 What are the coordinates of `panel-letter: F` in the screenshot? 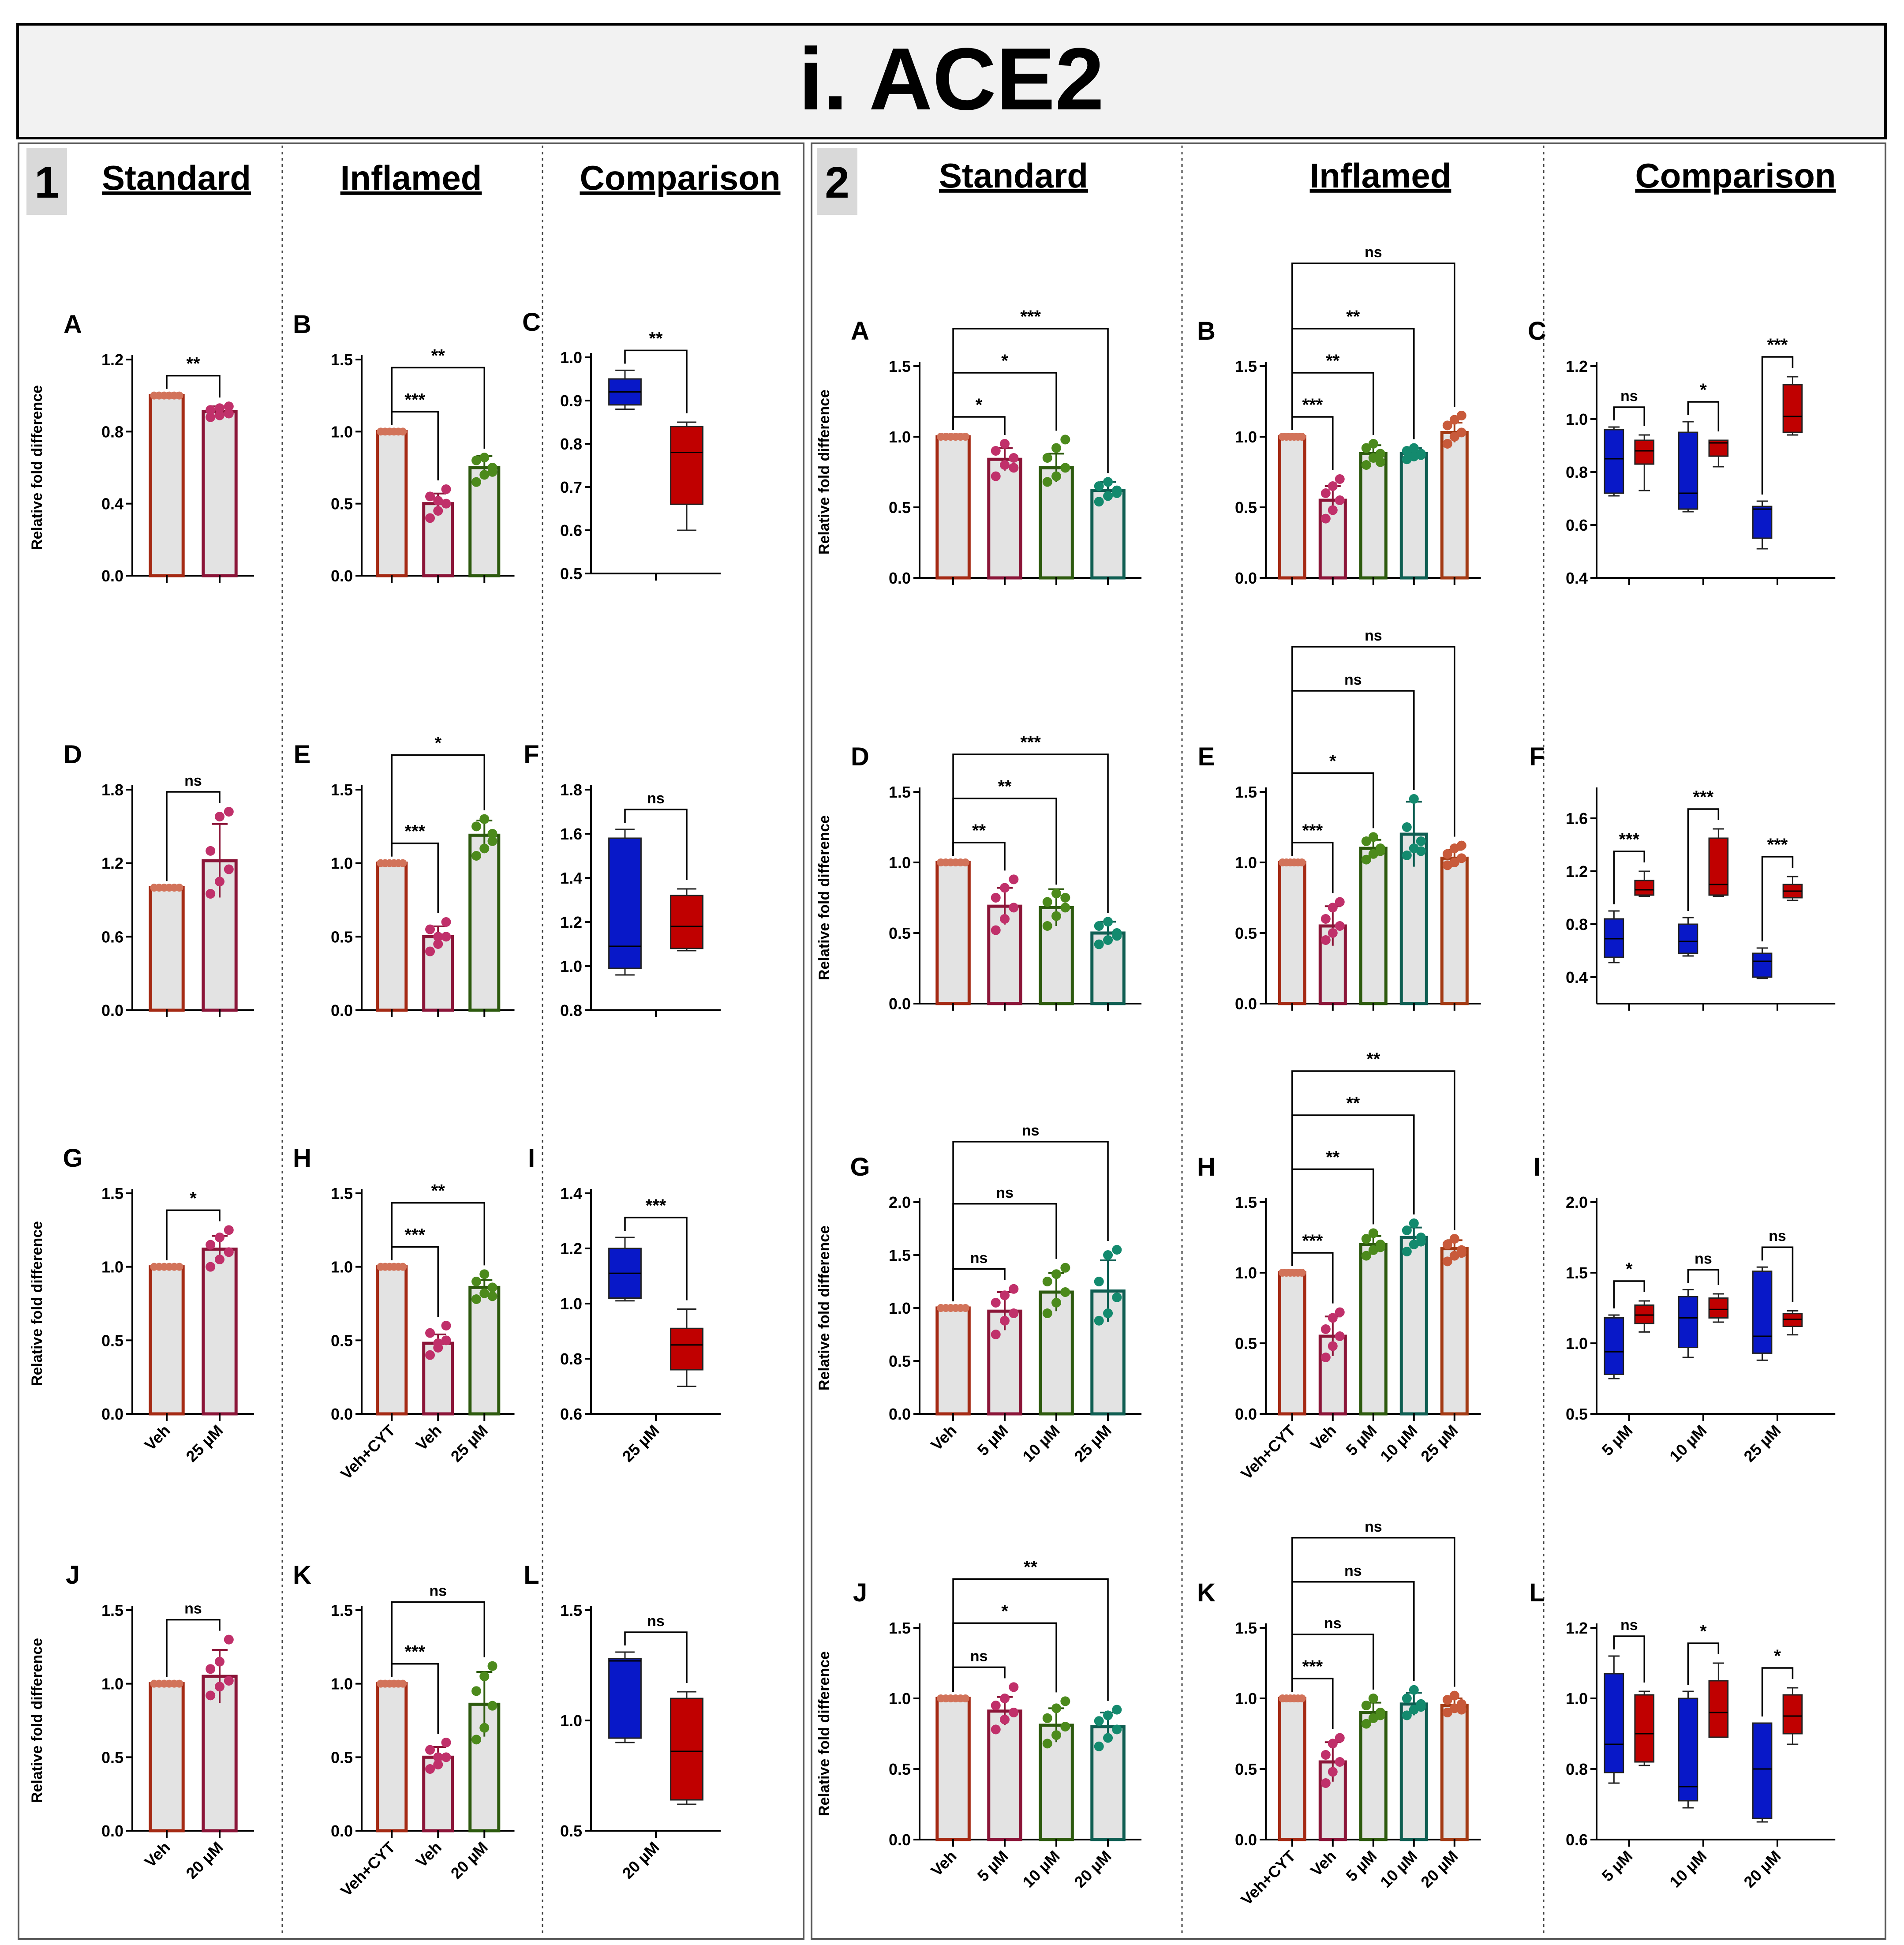 It's located at (532, 754).